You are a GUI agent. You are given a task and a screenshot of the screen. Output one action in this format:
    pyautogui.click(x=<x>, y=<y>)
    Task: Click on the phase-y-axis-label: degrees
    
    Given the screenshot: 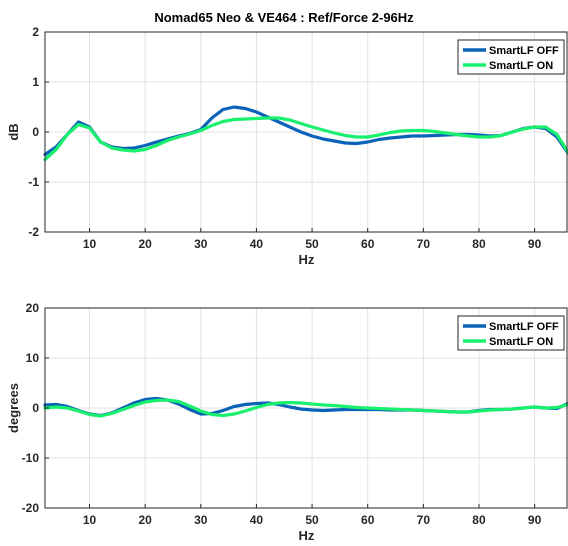 What is the action you would take?
    pyautogui.click(x=13, y=408)
    